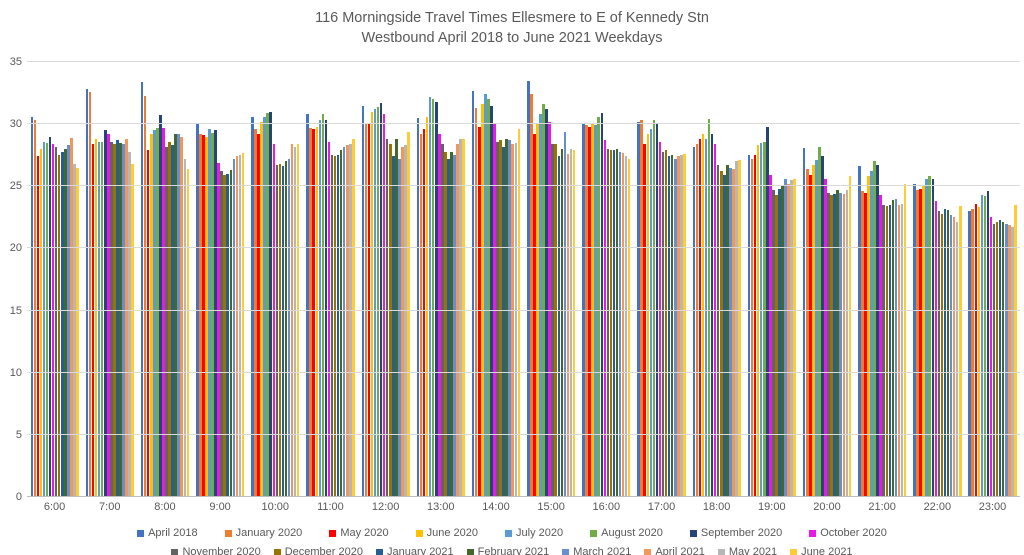 This screenshot has width=1024, height=555. What do you see at coordinates (513, 550) in the screenshot?
I see `legend-label: February 2021` at bounding box center [513, 550].